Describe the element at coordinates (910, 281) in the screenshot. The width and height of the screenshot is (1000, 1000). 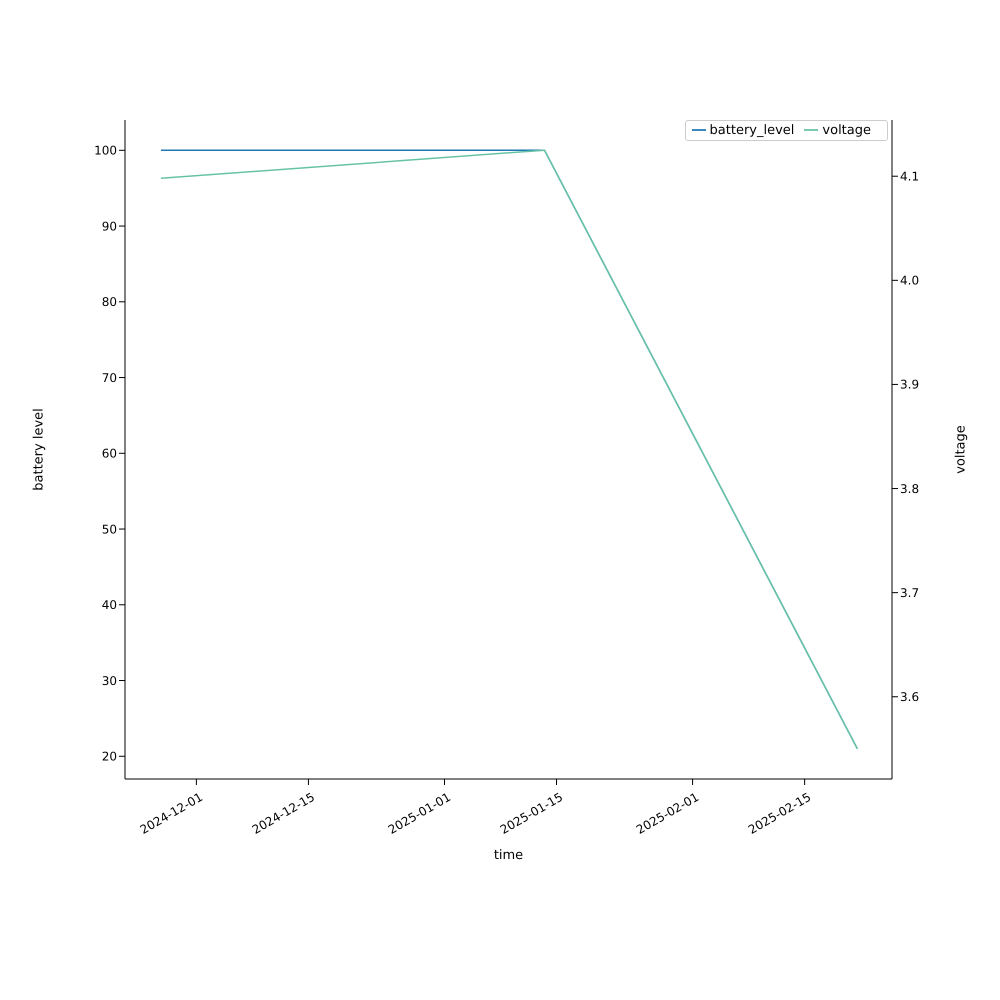
I see `y2-tick-label: 4.0` at that location.